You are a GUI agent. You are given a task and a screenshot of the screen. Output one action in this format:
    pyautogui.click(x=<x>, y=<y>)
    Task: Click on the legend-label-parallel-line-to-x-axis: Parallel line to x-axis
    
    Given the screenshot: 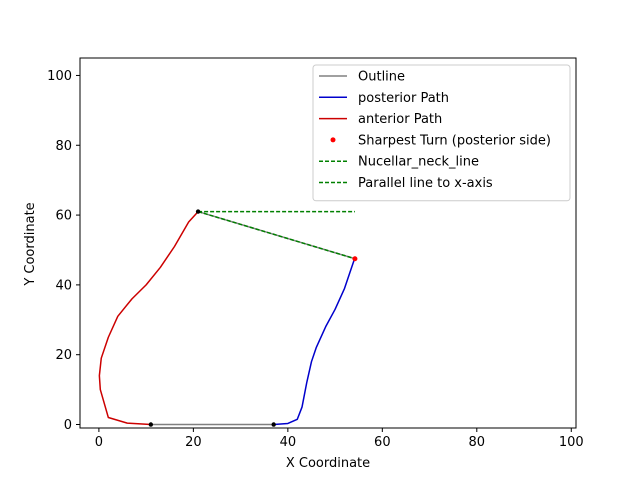 What is the action you would take?
    pyautogui.click(x=425, y=183)
    